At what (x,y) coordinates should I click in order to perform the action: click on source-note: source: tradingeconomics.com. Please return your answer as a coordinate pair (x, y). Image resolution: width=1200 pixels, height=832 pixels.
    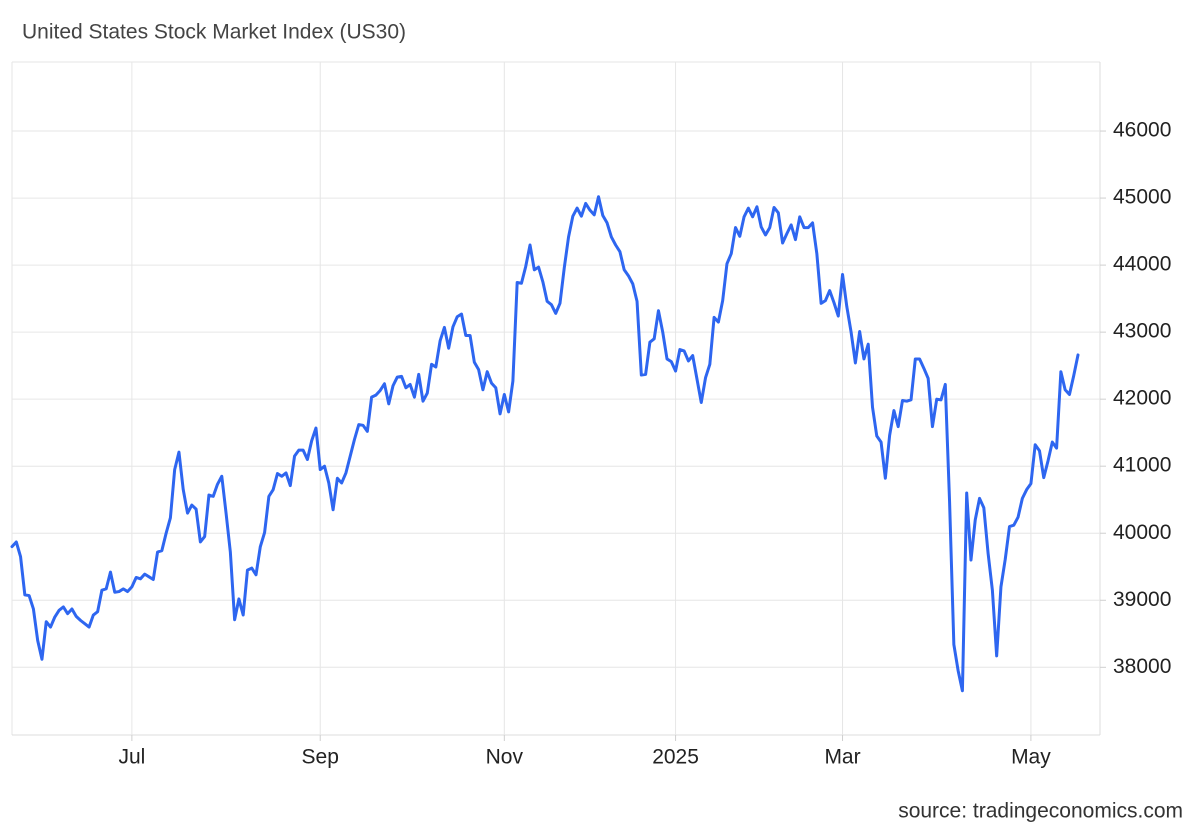
    Looking at the image, I should click on (1040, 811).